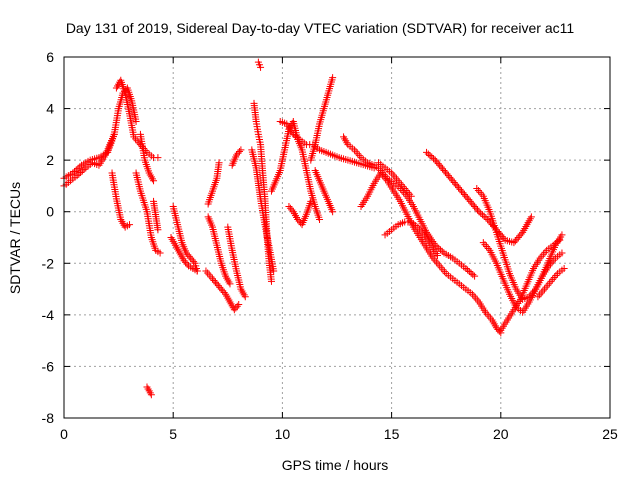  I want to click on y-axis-label: SDTVAR / TECUs, so click(15, 238).